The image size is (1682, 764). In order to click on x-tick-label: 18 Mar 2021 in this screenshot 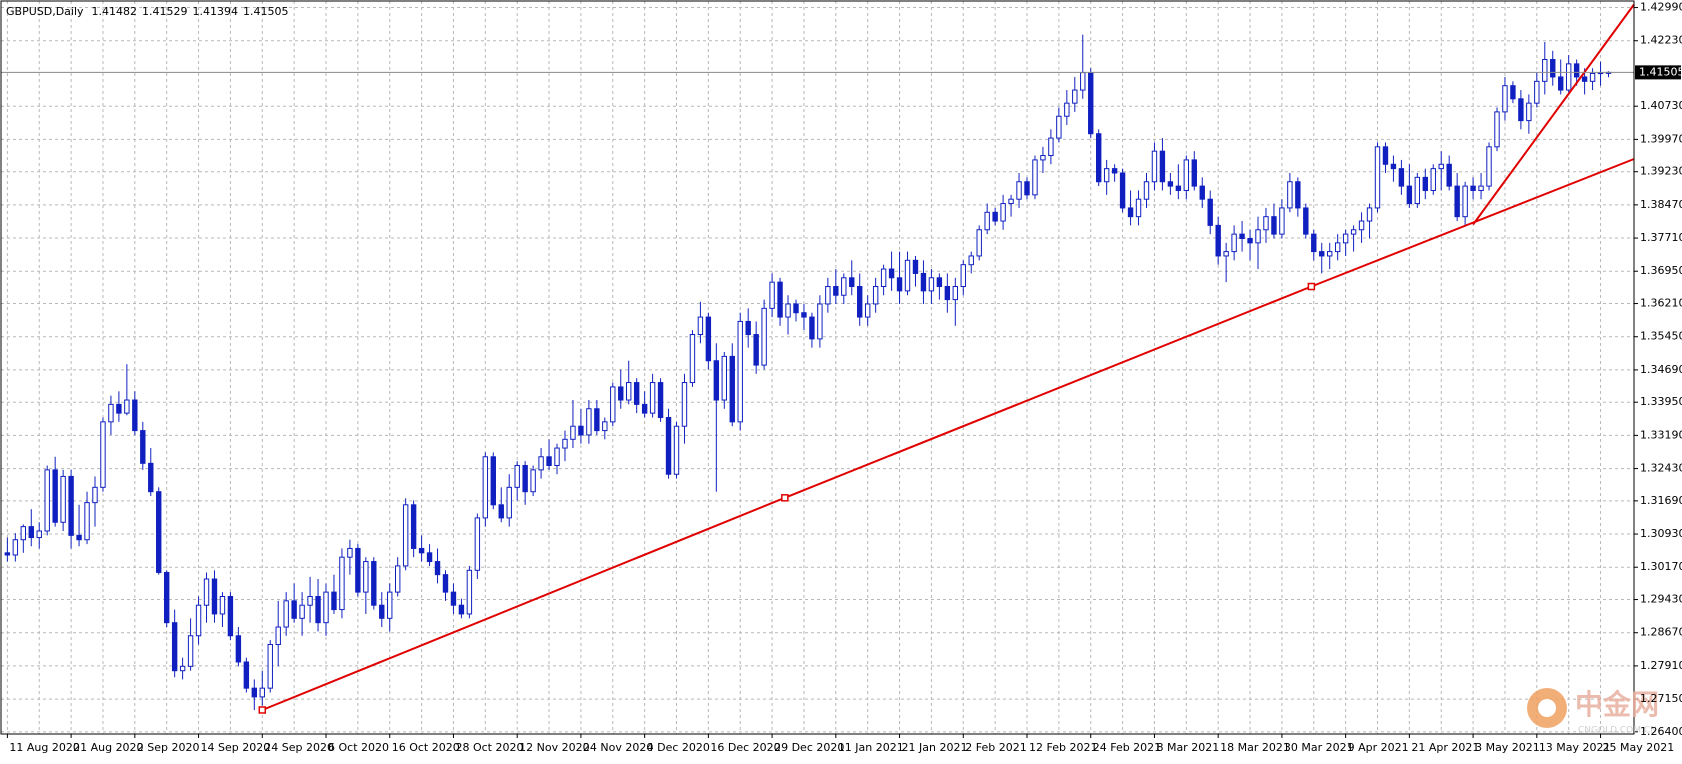, I will do `click(1255, 747)`.